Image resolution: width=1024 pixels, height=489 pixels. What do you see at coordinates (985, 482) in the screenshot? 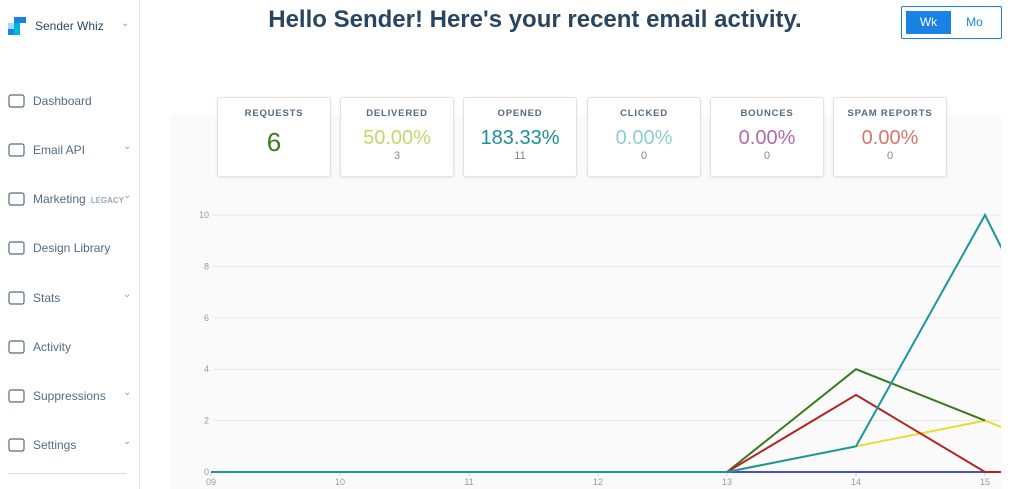
I see `x-tick-label: 15` at bounding box center [985, 482].